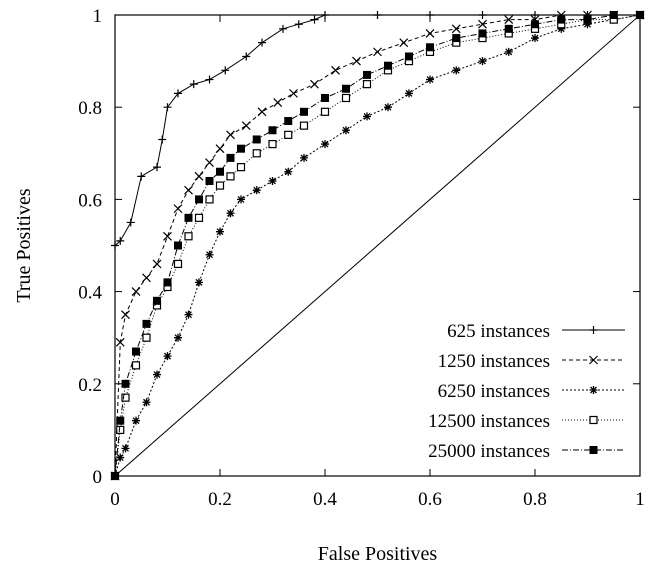 The width and height of the screenshot is (653, 572). I want to click on y-tick-label: 0.6, so click(90, 200).